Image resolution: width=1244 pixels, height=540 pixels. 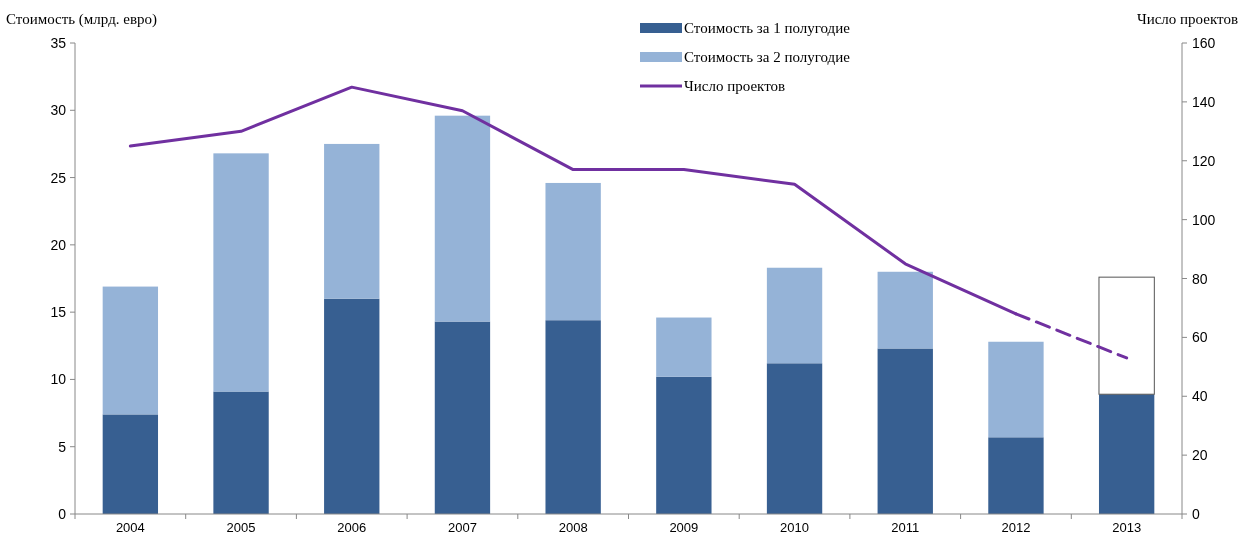 I want to click on y2-axis-title: Число проектов, so click(x=1187, y=19).